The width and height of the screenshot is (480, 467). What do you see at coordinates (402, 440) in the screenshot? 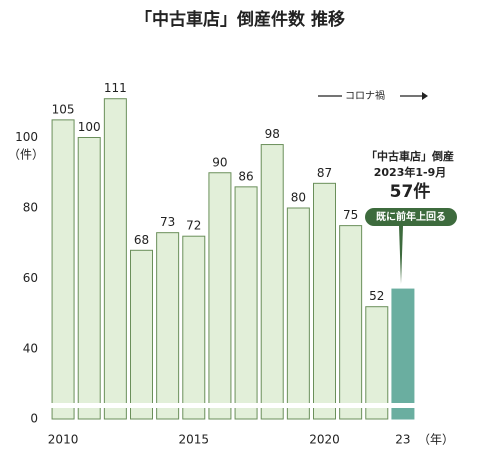
I see `x-tick-label: 23` at bounding box center [402, 440].